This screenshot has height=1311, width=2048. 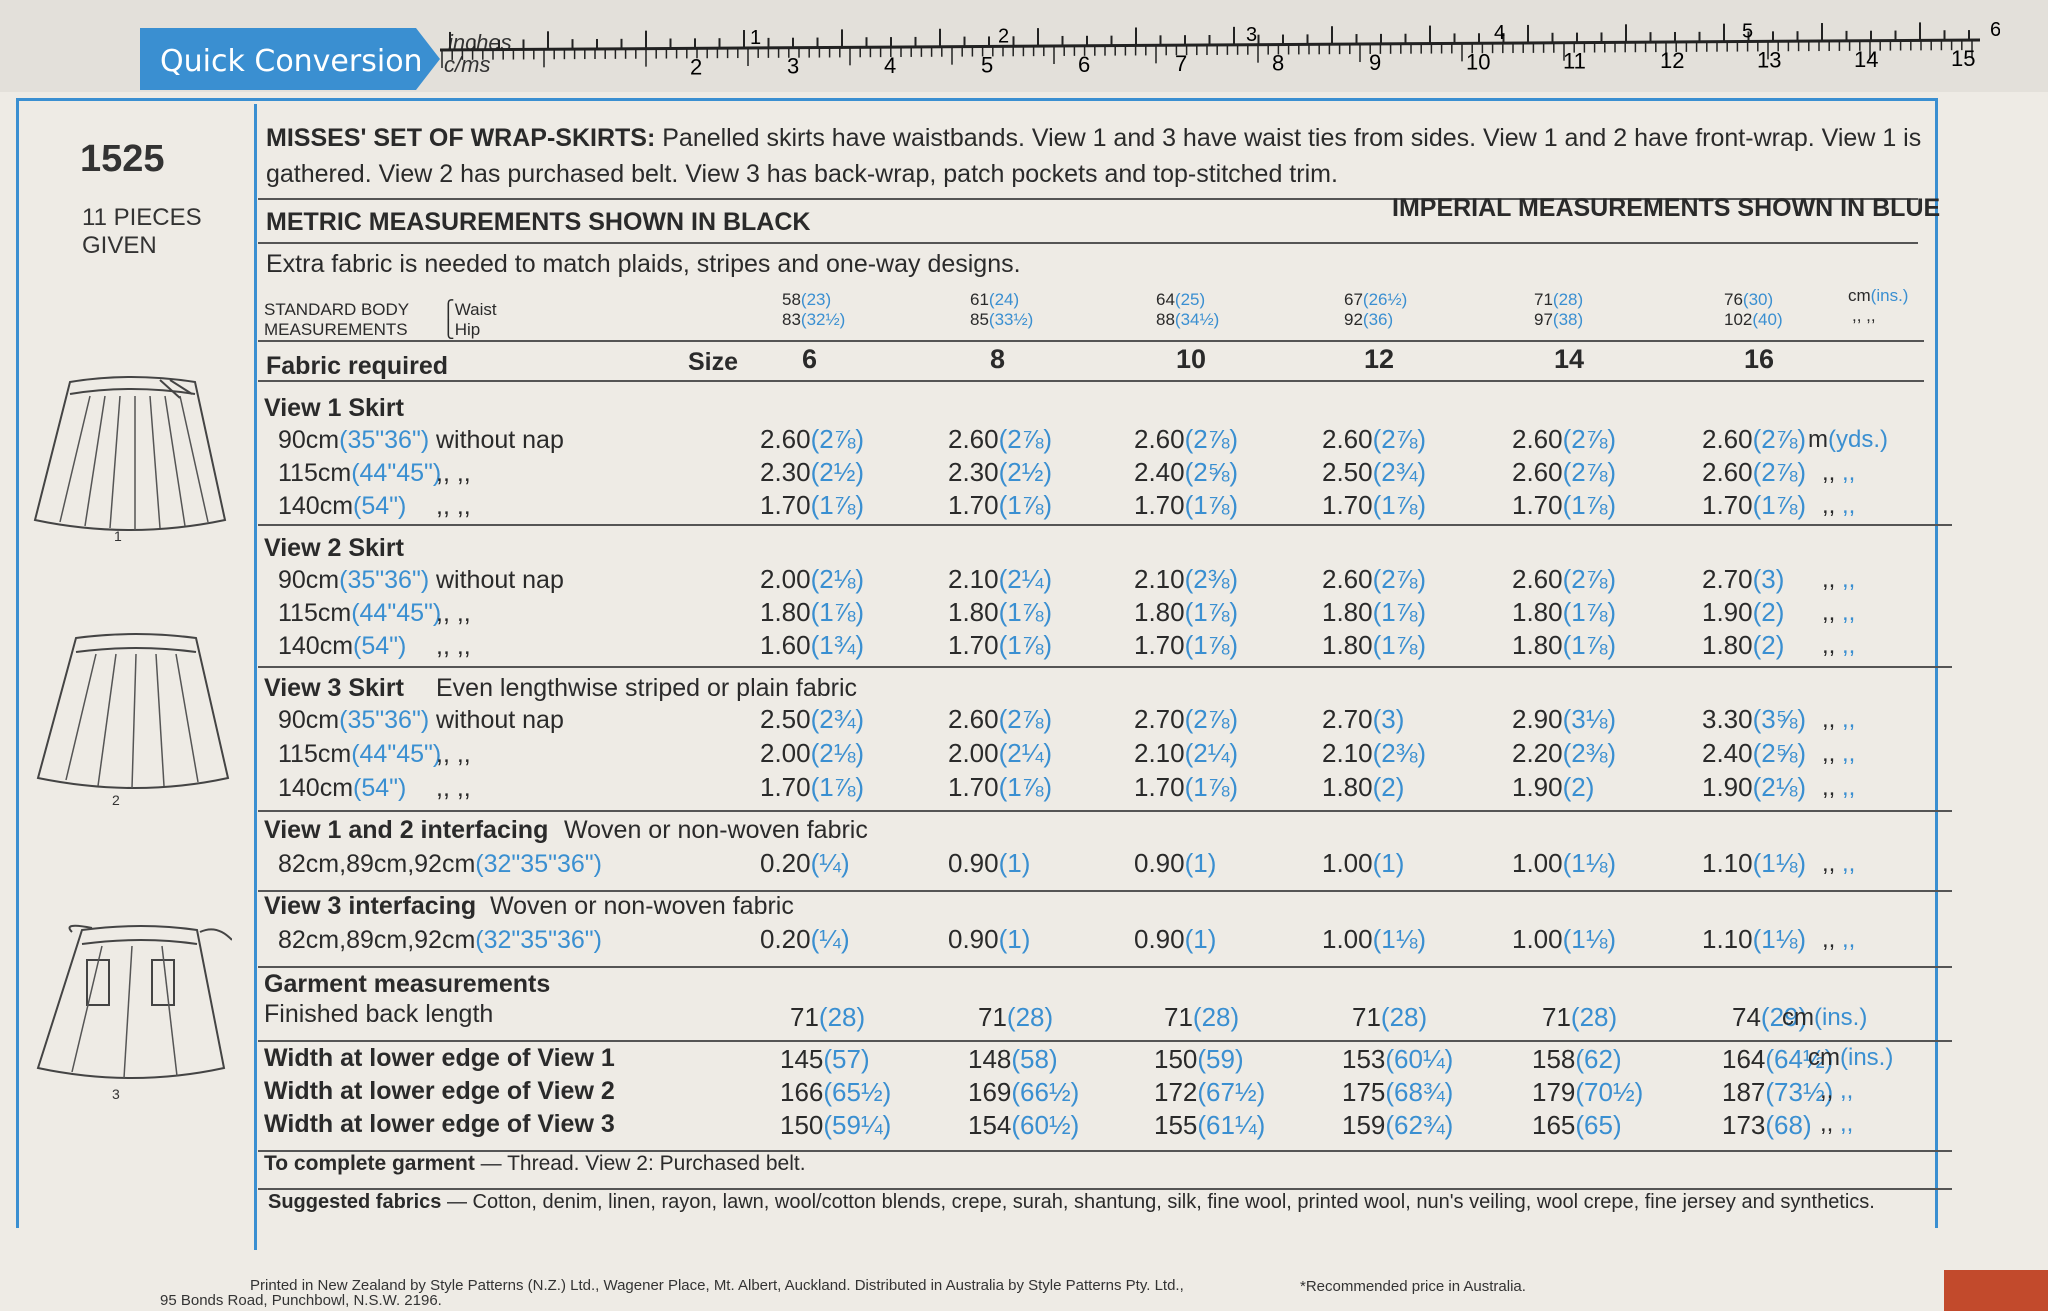 What do you see at coordinates (1838, 580) in the screenshot?
I see `view2-row-unit: ,, ,,` at bounding box center [1838, 580].